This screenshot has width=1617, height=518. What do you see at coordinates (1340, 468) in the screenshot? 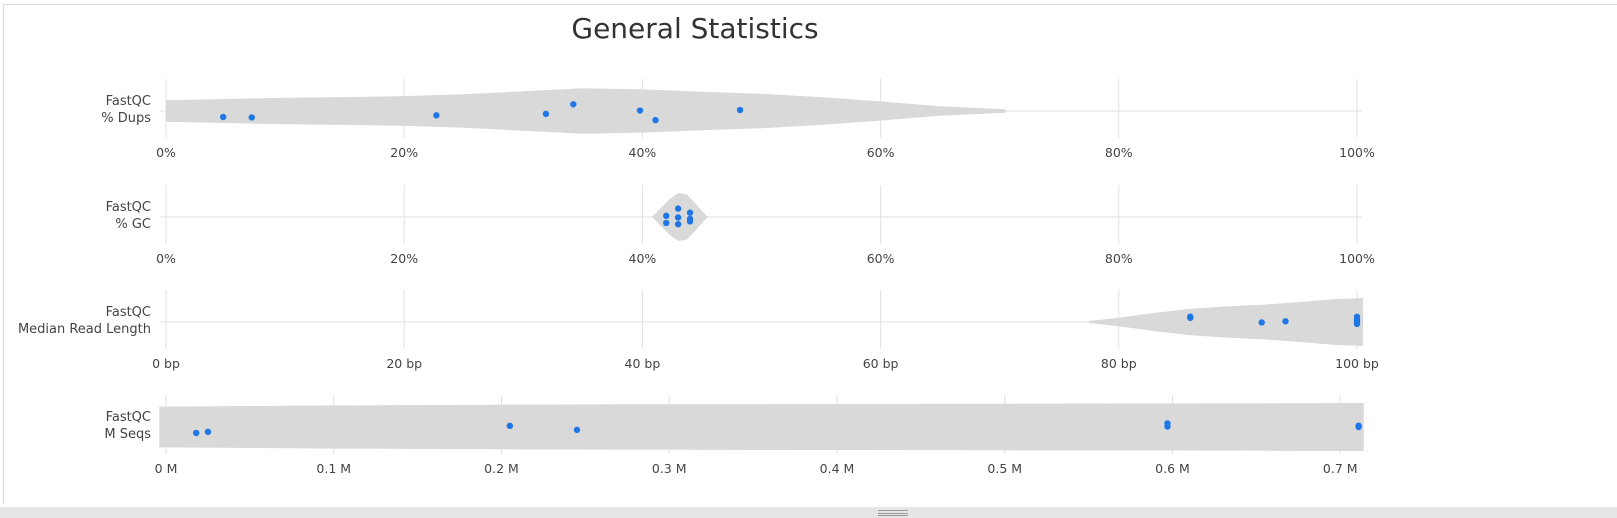
I see `tick-label: 0.7 M` at bounding box center [1340, 468].